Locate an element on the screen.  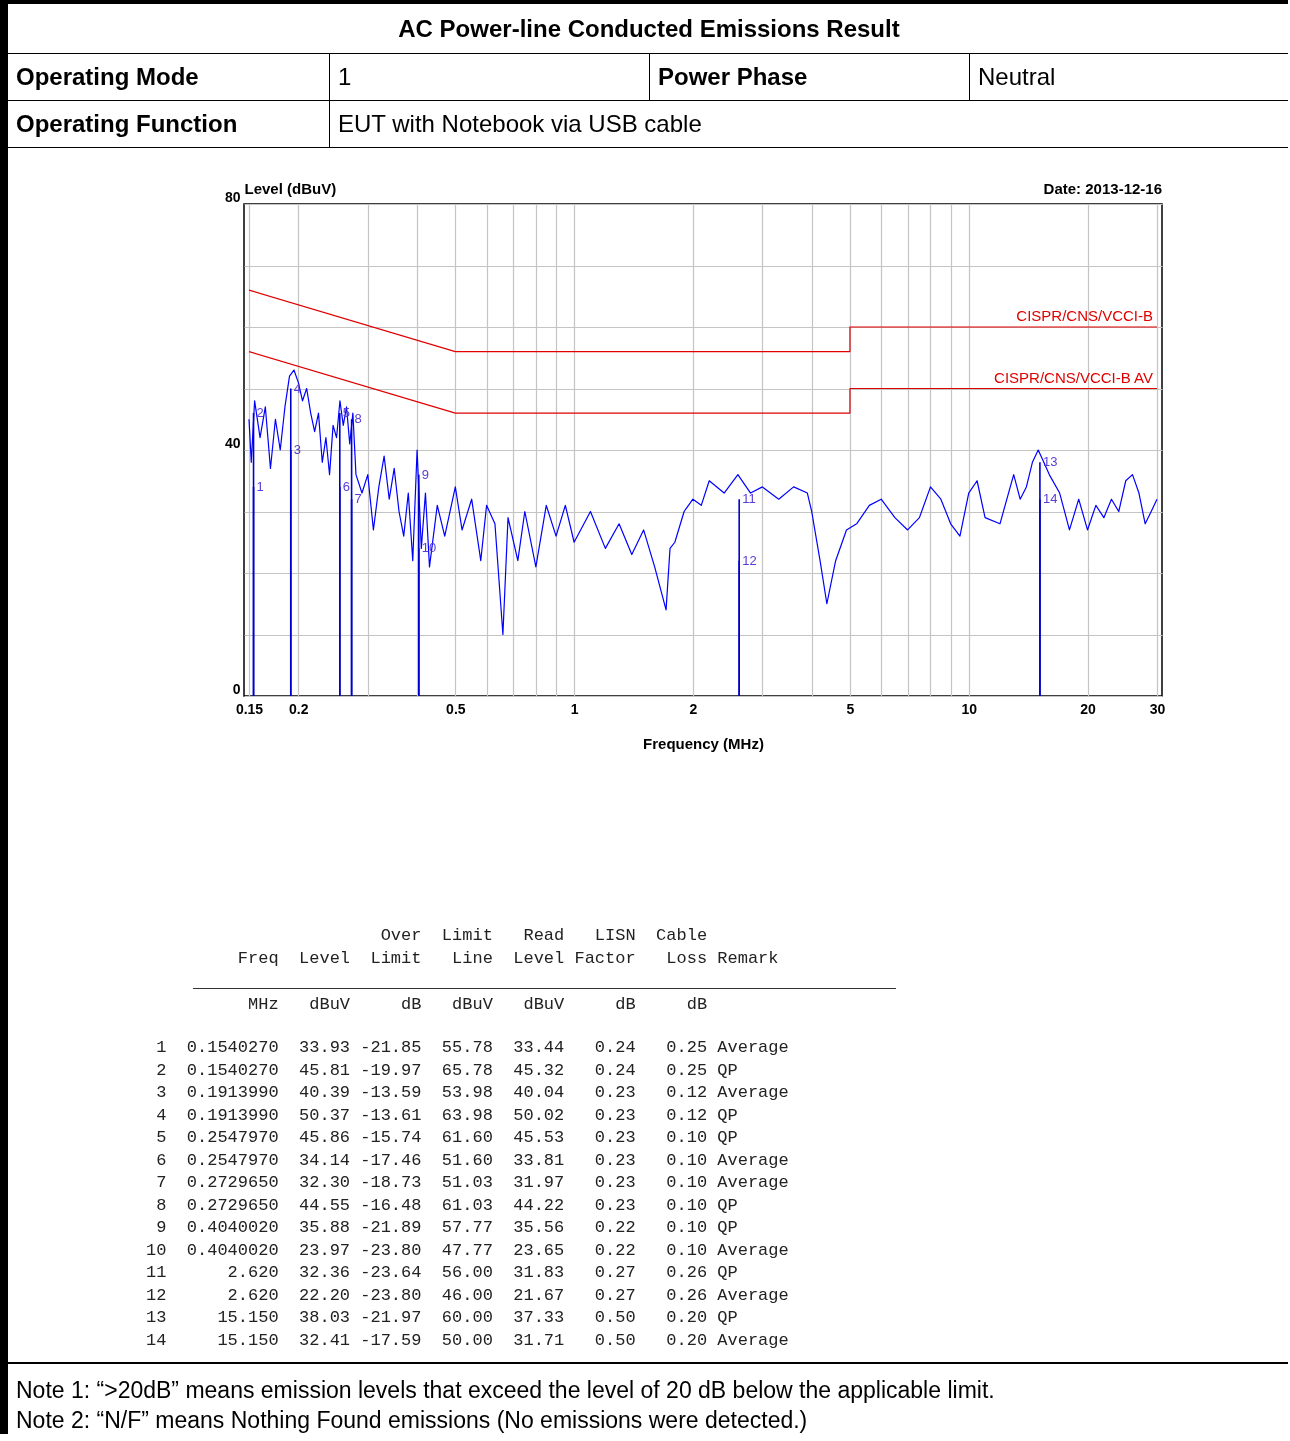
y-axis-title: Level (dBuV) is located at coordinates (290, 188).